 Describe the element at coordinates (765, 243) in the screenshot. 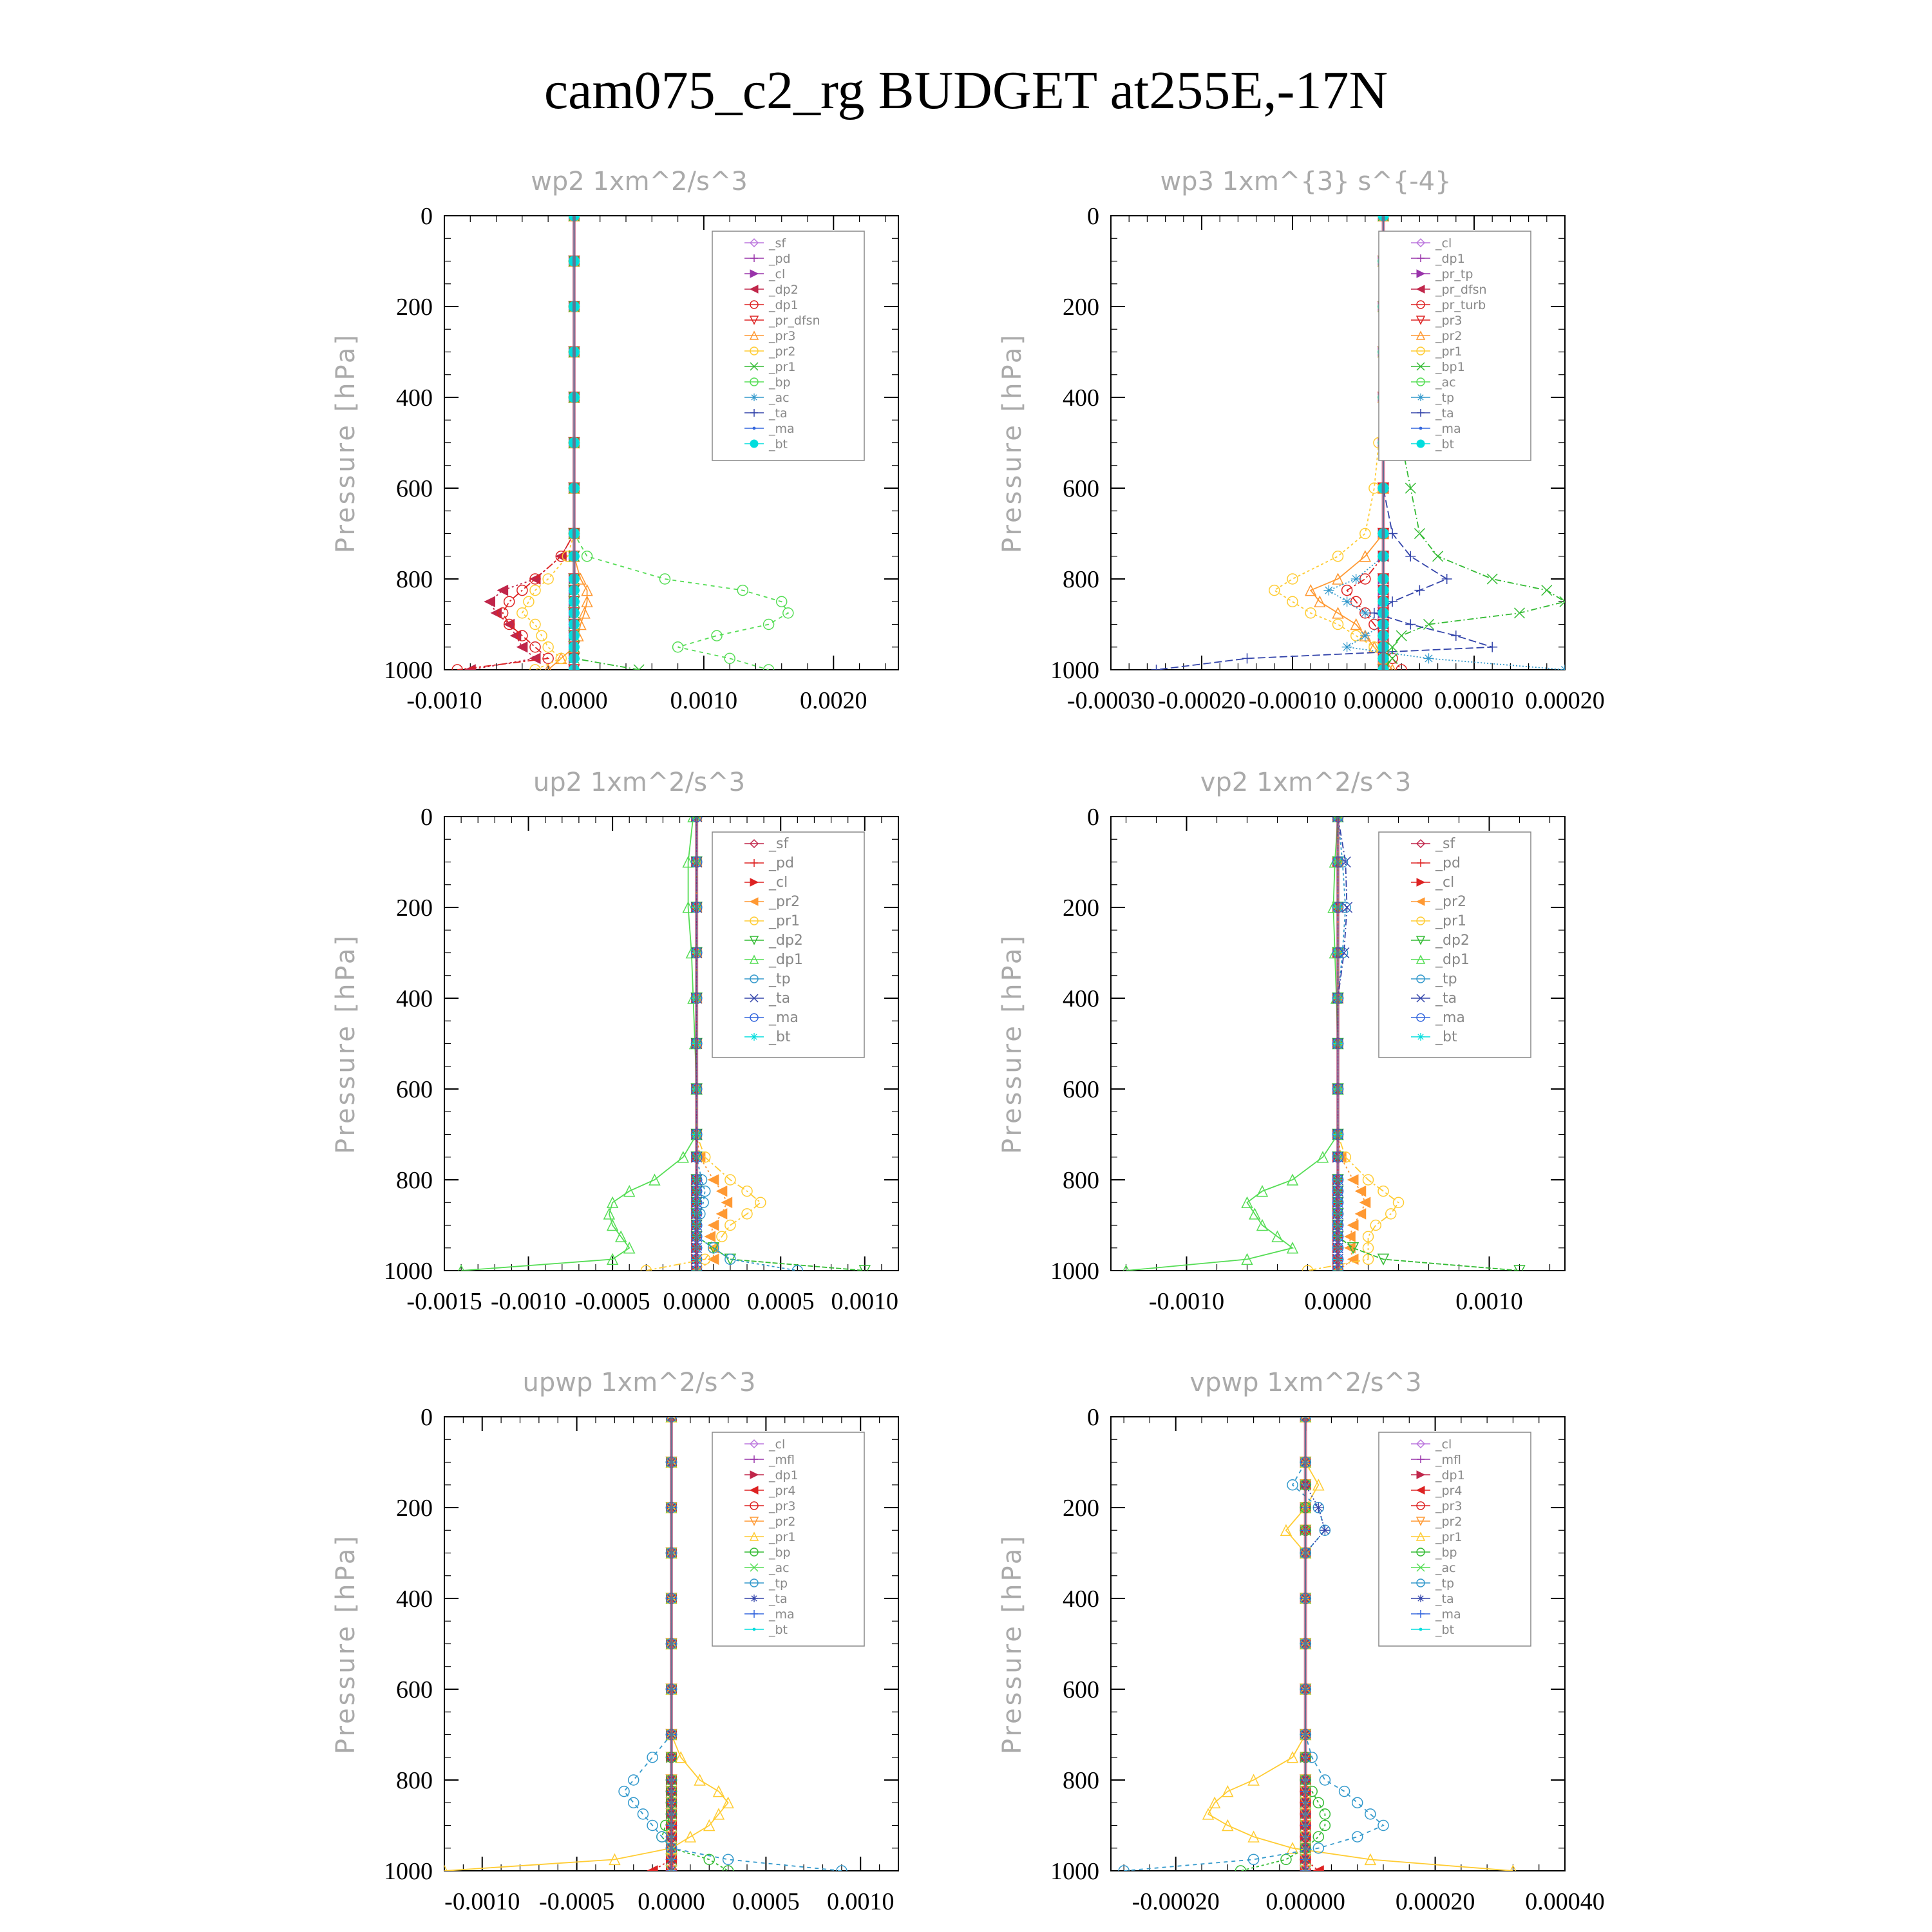

I see `legend-entry-sf: _sf` at that location.